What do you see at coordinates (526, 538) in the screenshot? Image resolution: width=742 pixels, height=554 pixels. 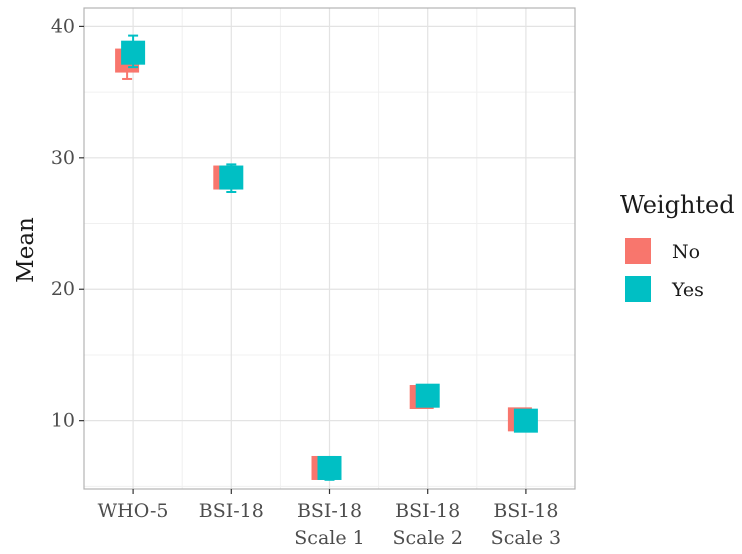 I see `x-tick-label-line: Scale 3` at bounding box center [526, 538].